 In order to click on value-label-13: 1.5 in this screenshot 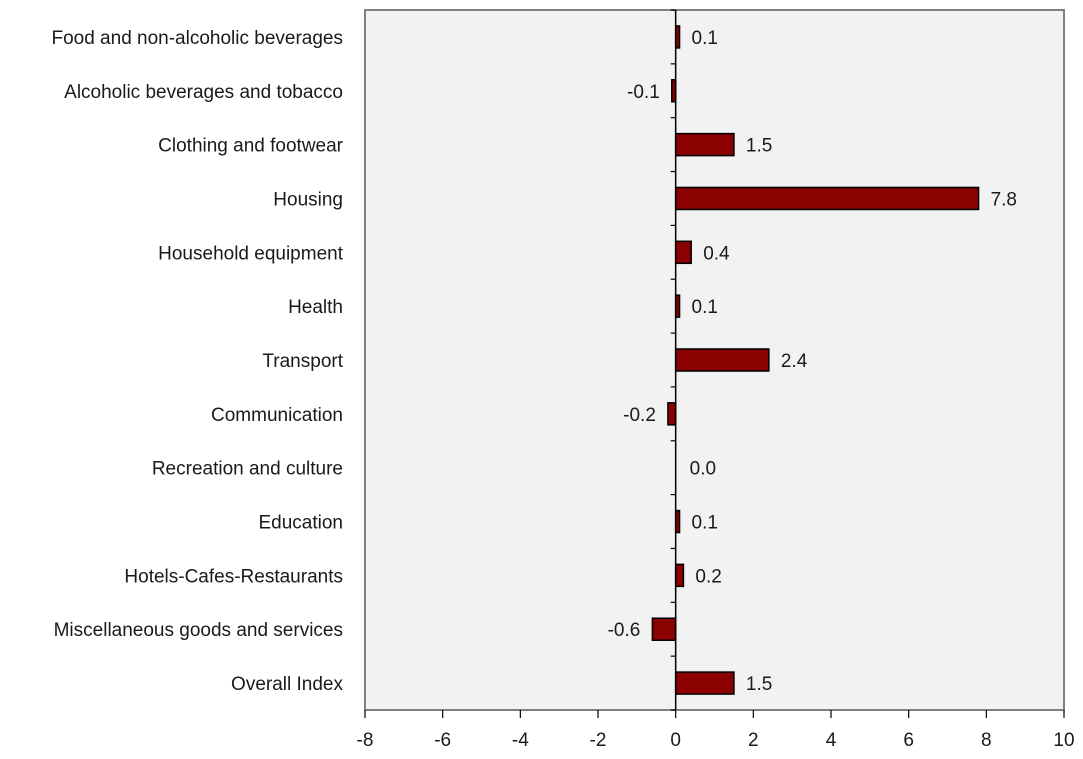, I will do `click(759, 684)`.